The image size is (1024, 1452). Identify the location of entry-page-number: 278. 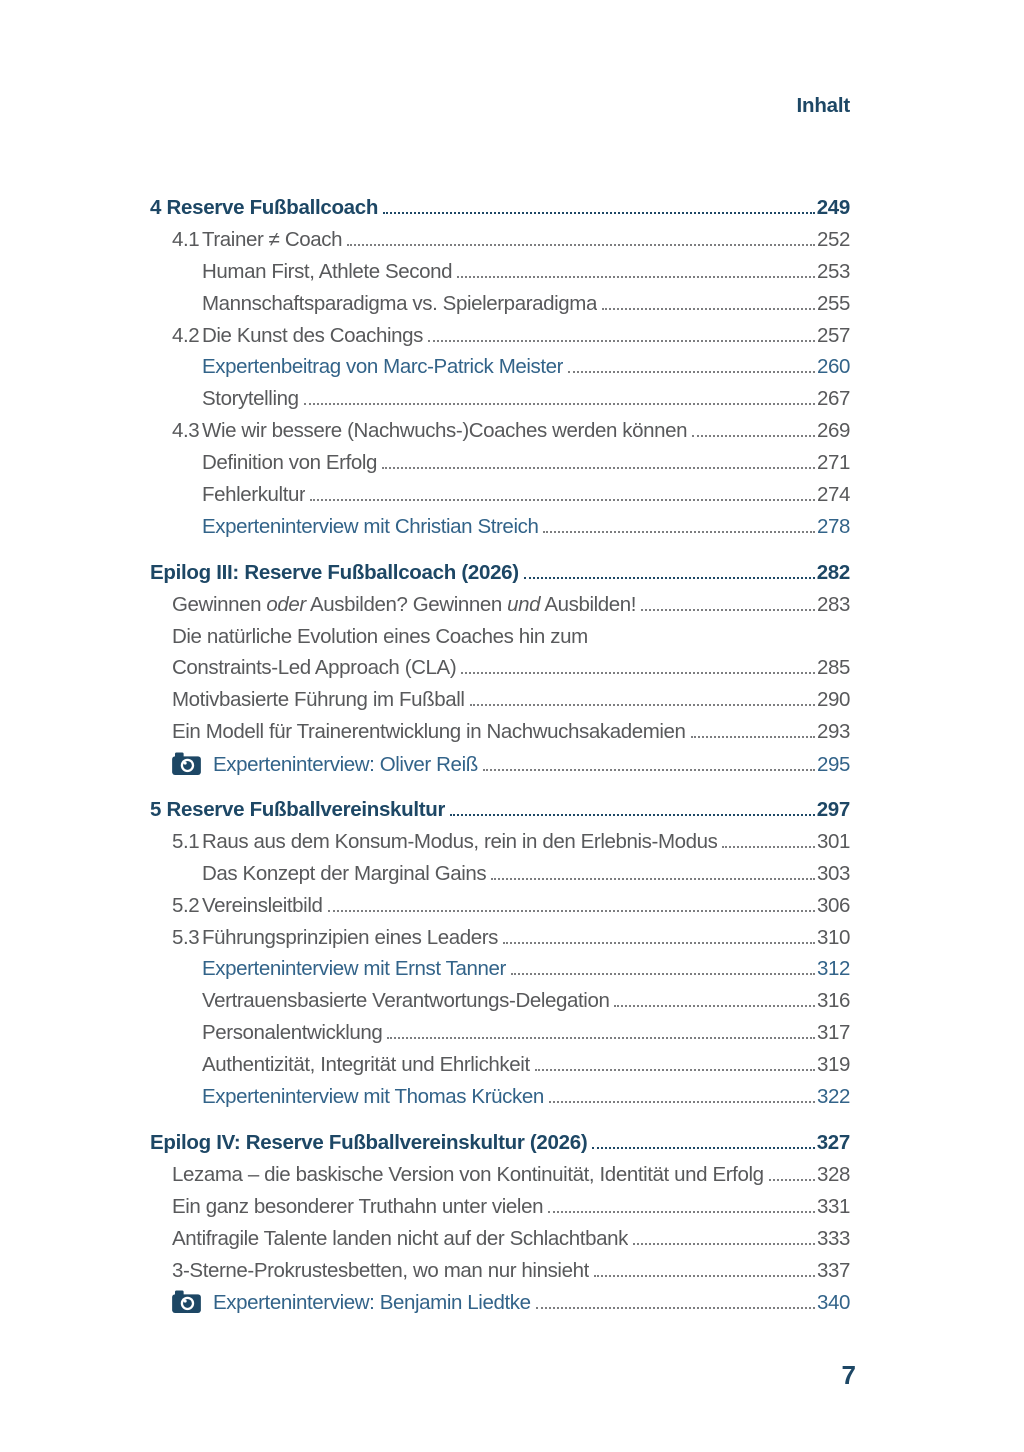
(833, 526).